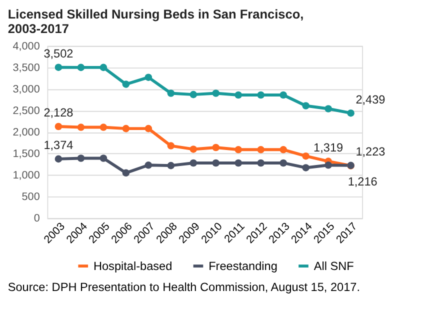  Describe the element at coordinates (59, 53) in the screenshot. I see `data-label: 3,502` at that location.